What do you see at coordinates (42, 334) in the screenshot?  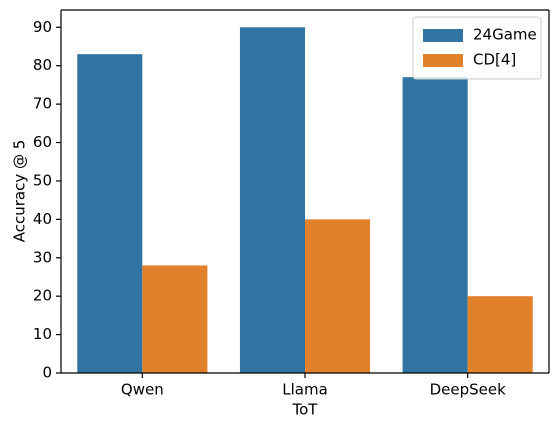 I see `y-tick-label: 10` at bounding box center [42, 334].